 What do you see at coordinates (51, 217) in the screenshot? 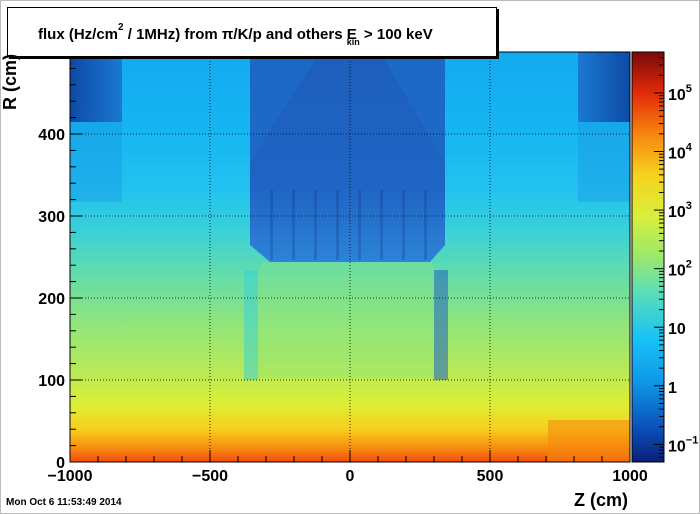
I see `y-tick-label: 300` at bounding box center [51, 217].